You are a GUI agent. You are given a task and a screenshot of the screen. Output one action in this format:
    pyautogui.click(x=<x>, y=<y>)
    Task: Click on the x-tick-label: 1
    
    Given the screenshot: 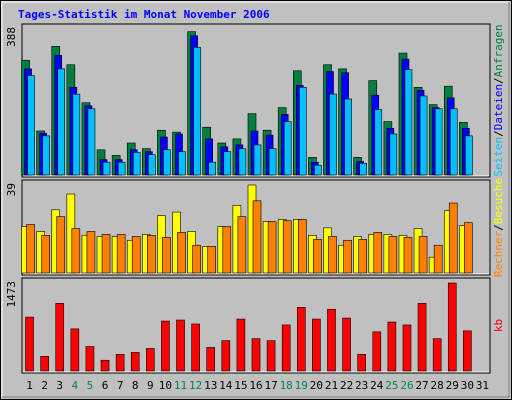 What is the action you would take?
    pyautogui.click(x=29, y=385)
    